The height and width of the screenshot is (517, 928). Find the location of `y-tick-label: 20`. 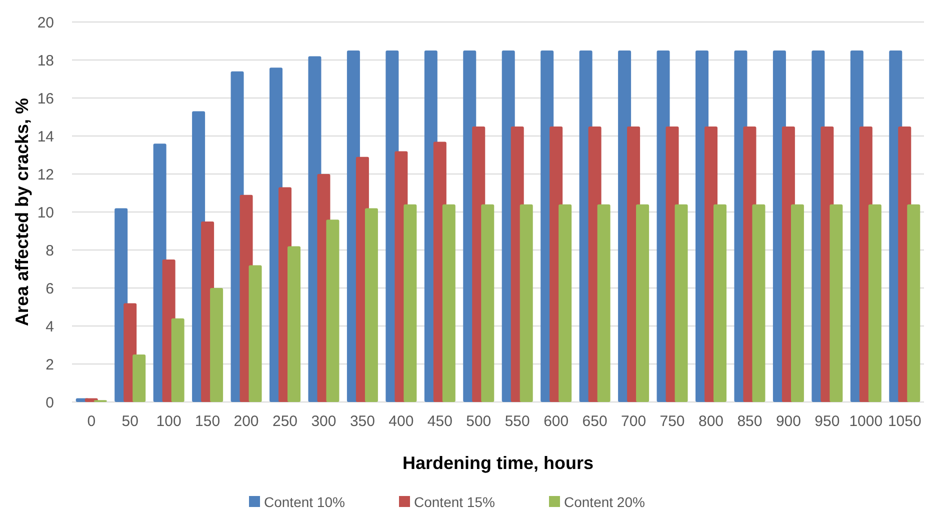

y-tick-label: 20 is located at coordinates (45, 23).